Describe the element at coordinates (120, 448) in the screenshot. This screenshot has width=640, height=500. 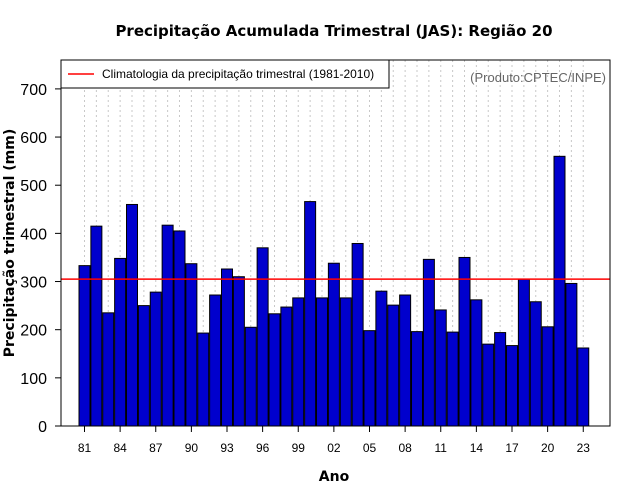
I see `x-tick-label: 84` at that location.